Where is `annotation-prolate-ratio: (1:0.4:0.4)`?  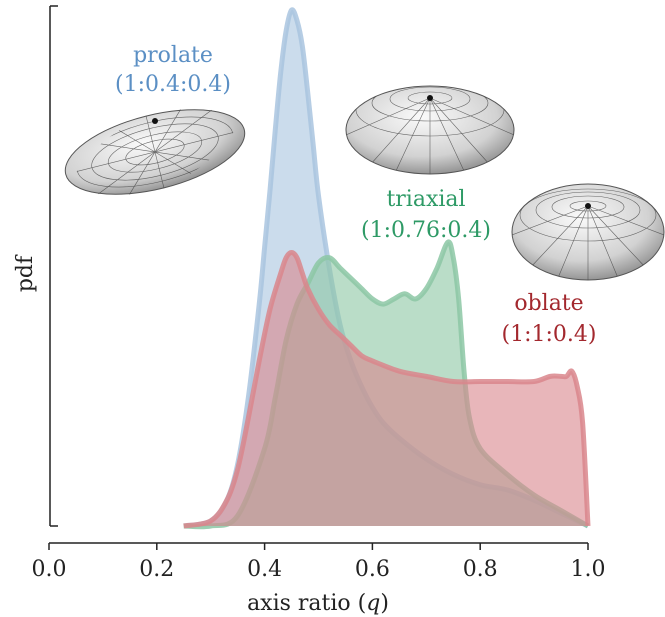
annotation-prolate-ratio: (1:0.4:0.4) is located at coordinates (173, 84).